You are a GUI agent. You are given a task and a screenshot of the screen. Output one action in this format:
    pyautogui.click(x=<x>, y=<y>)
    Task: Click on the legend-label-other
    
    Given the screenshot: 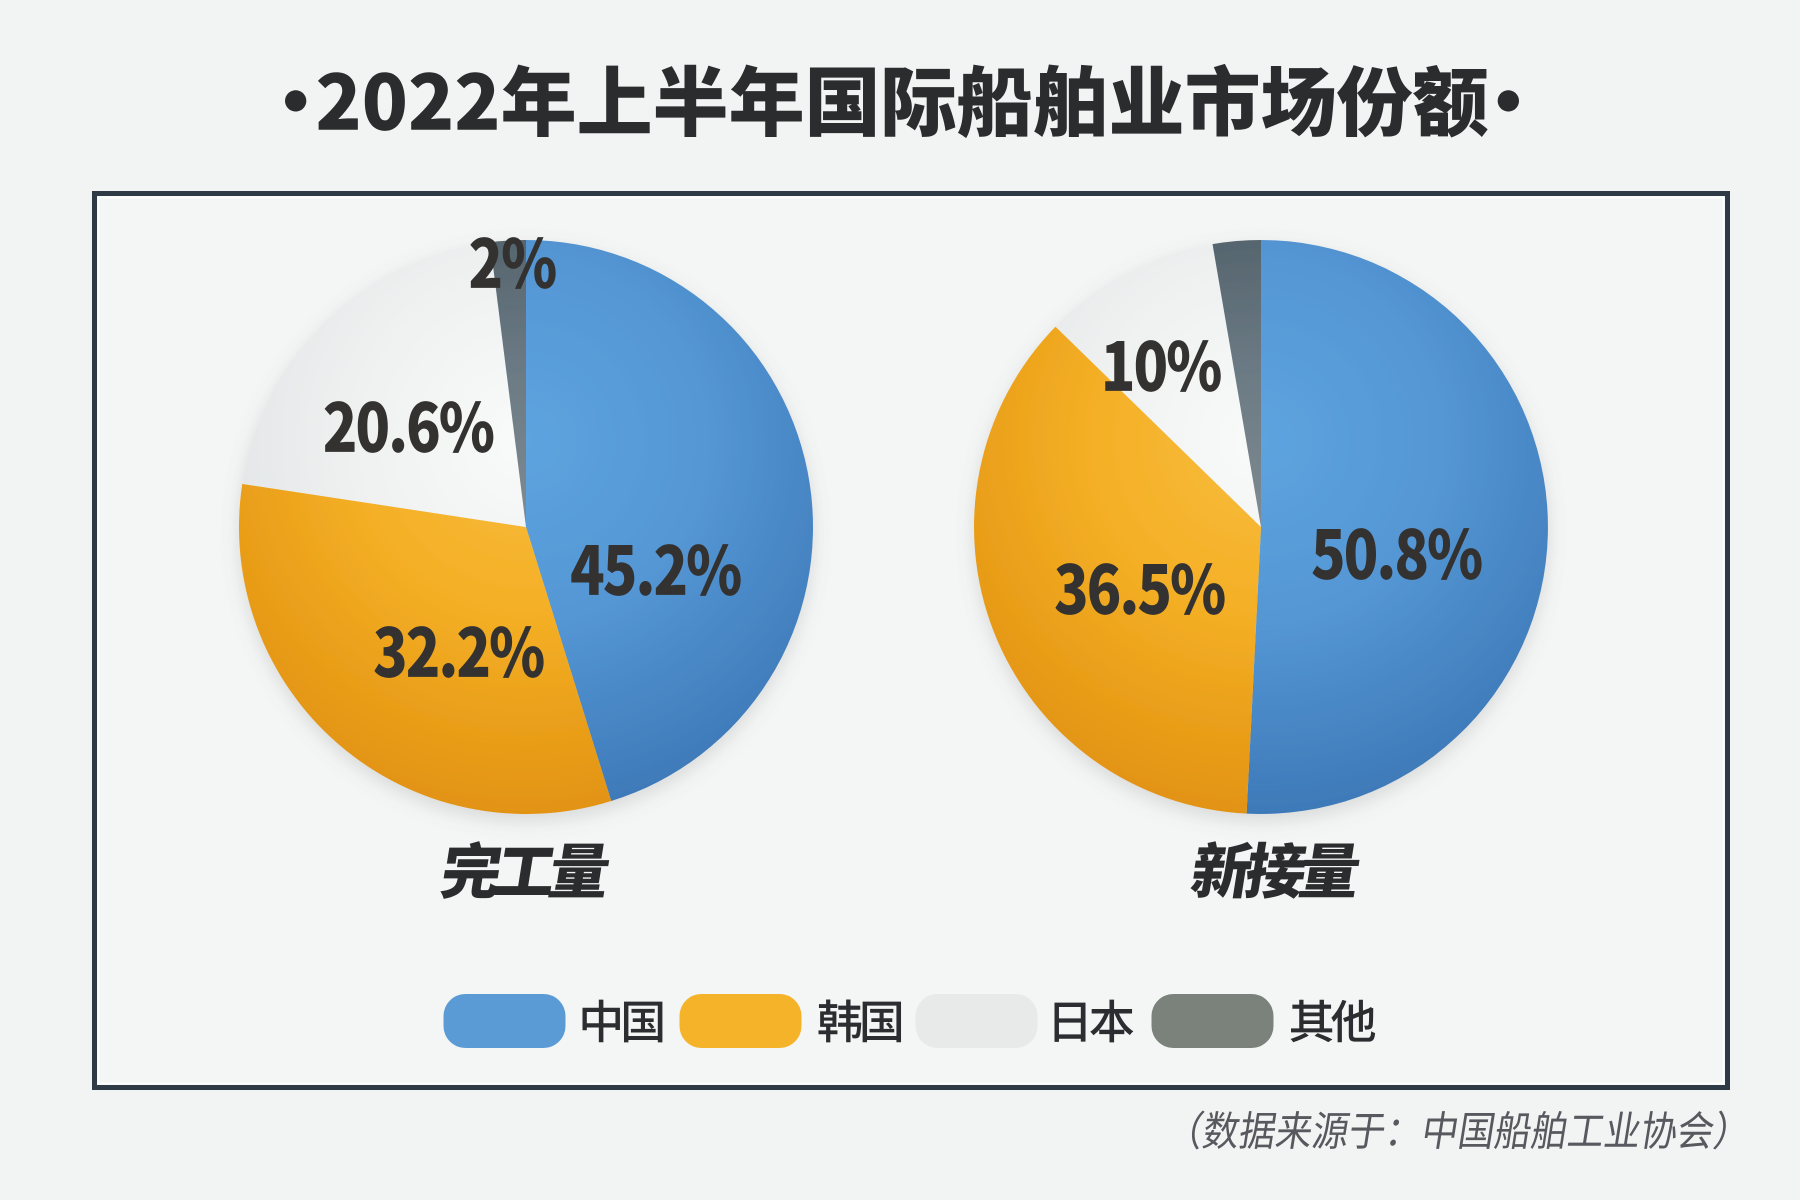 What is the action you would take?
    pyautogui.click(x=1333, y=1021)
    